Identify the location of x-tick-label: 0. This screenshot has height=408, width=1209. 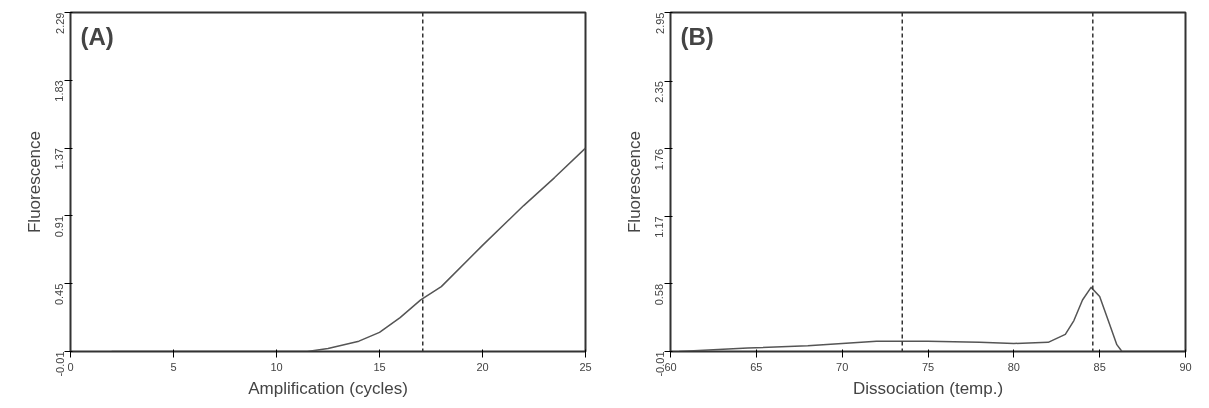
(70, 366).